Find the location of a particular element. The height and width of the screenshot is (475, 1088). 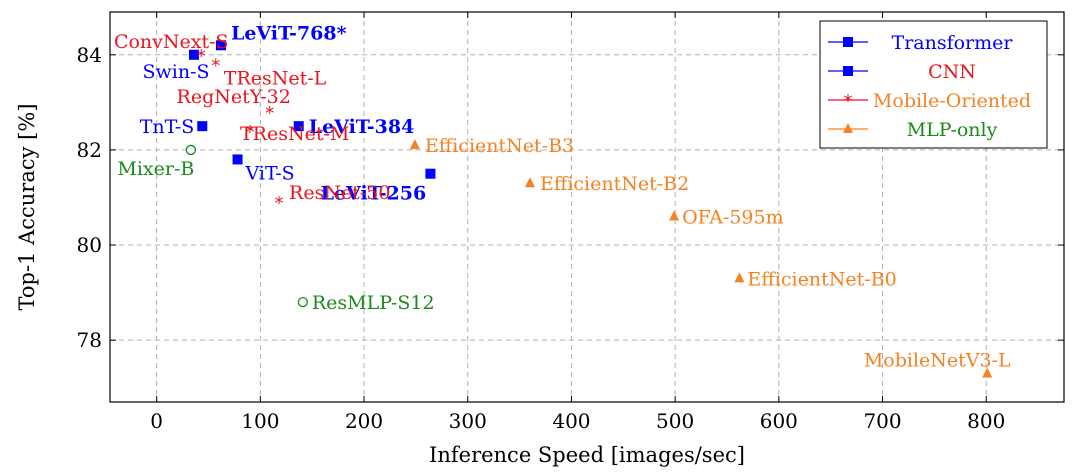

point-label-efficientnet-b2: EfficientNet-B2 is located at coordinates (614, 184).